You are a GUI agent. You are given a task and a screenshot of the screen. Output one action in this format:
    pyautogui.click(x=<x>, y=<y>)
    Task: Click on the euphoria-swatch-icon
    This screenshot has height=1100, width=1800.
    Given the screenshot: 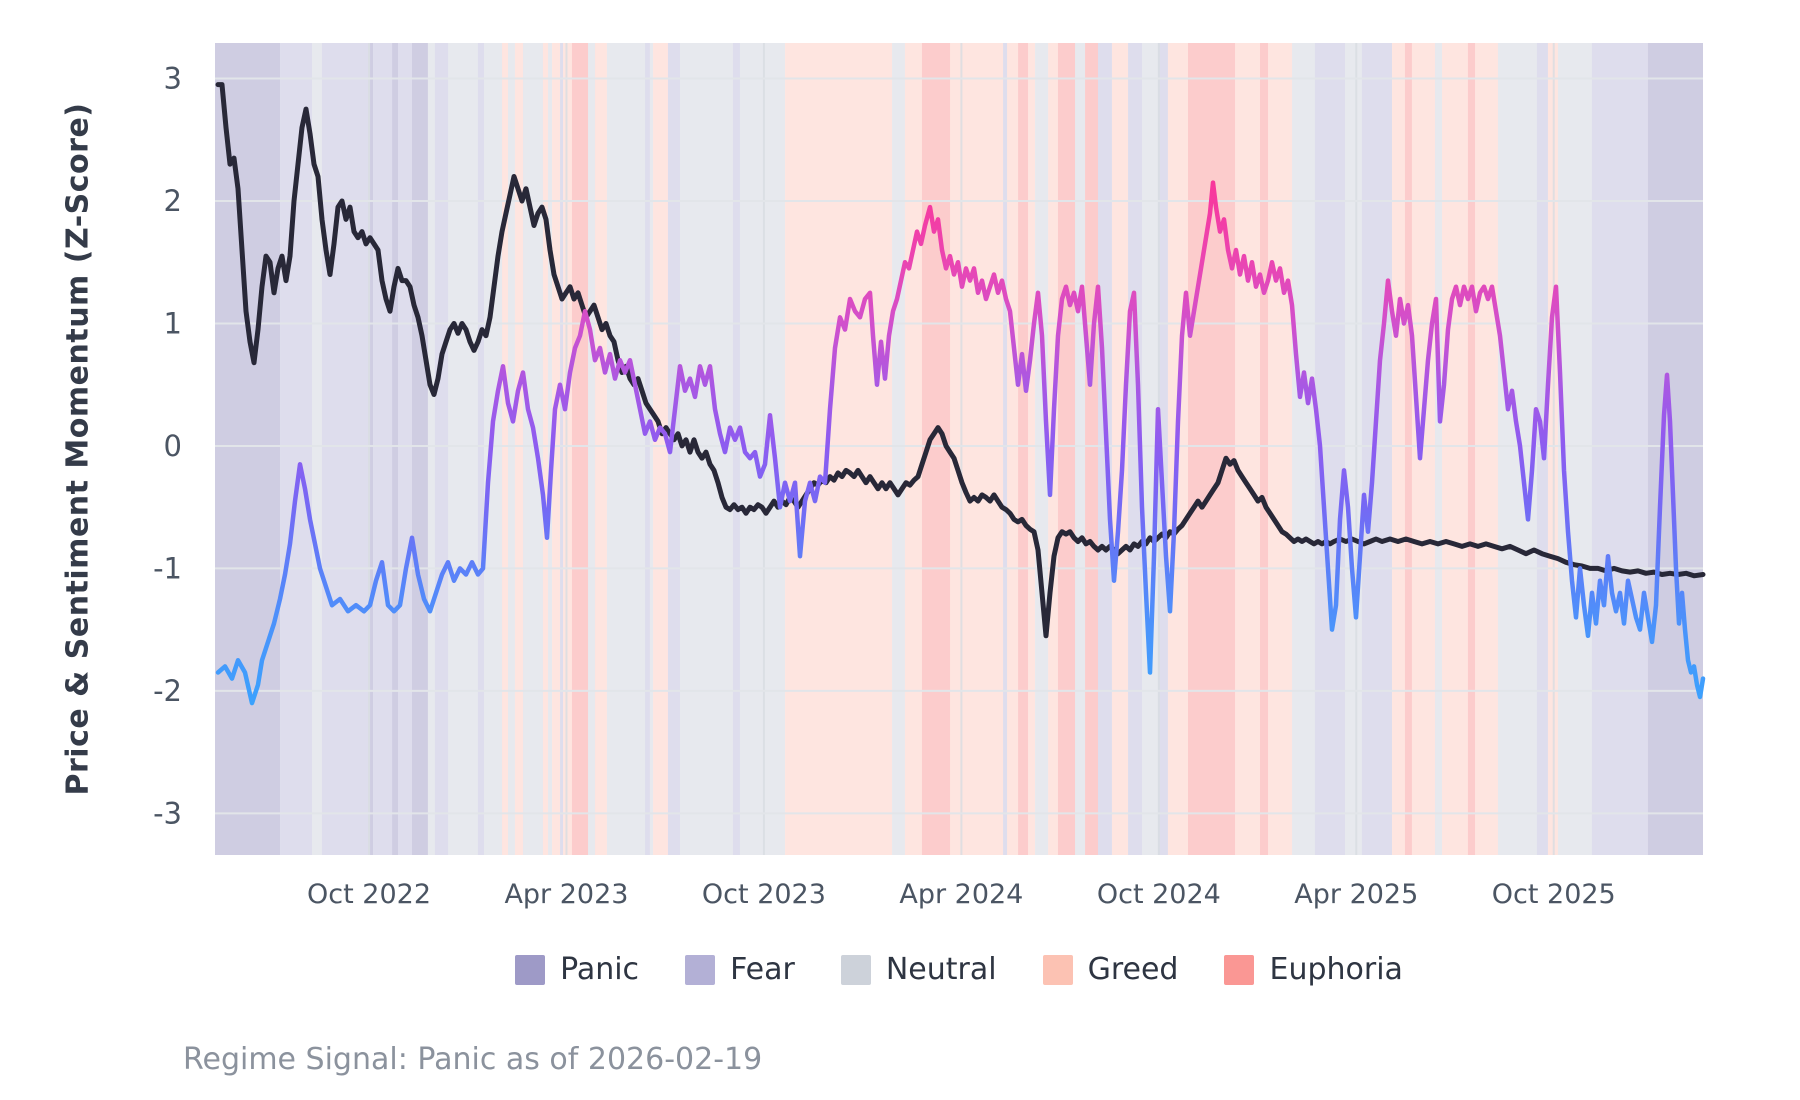 What is the action you would take?
    pyautogui.click(x=1239, y=969)
    